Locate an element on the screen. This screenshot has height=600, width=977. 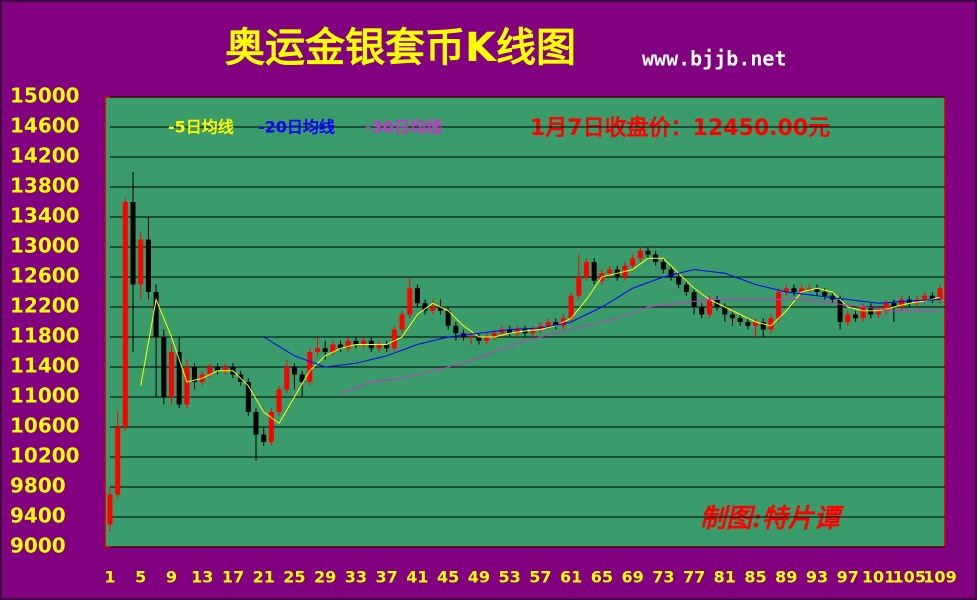
y-tick-label: 14200 is located at coordinates (45, 156).